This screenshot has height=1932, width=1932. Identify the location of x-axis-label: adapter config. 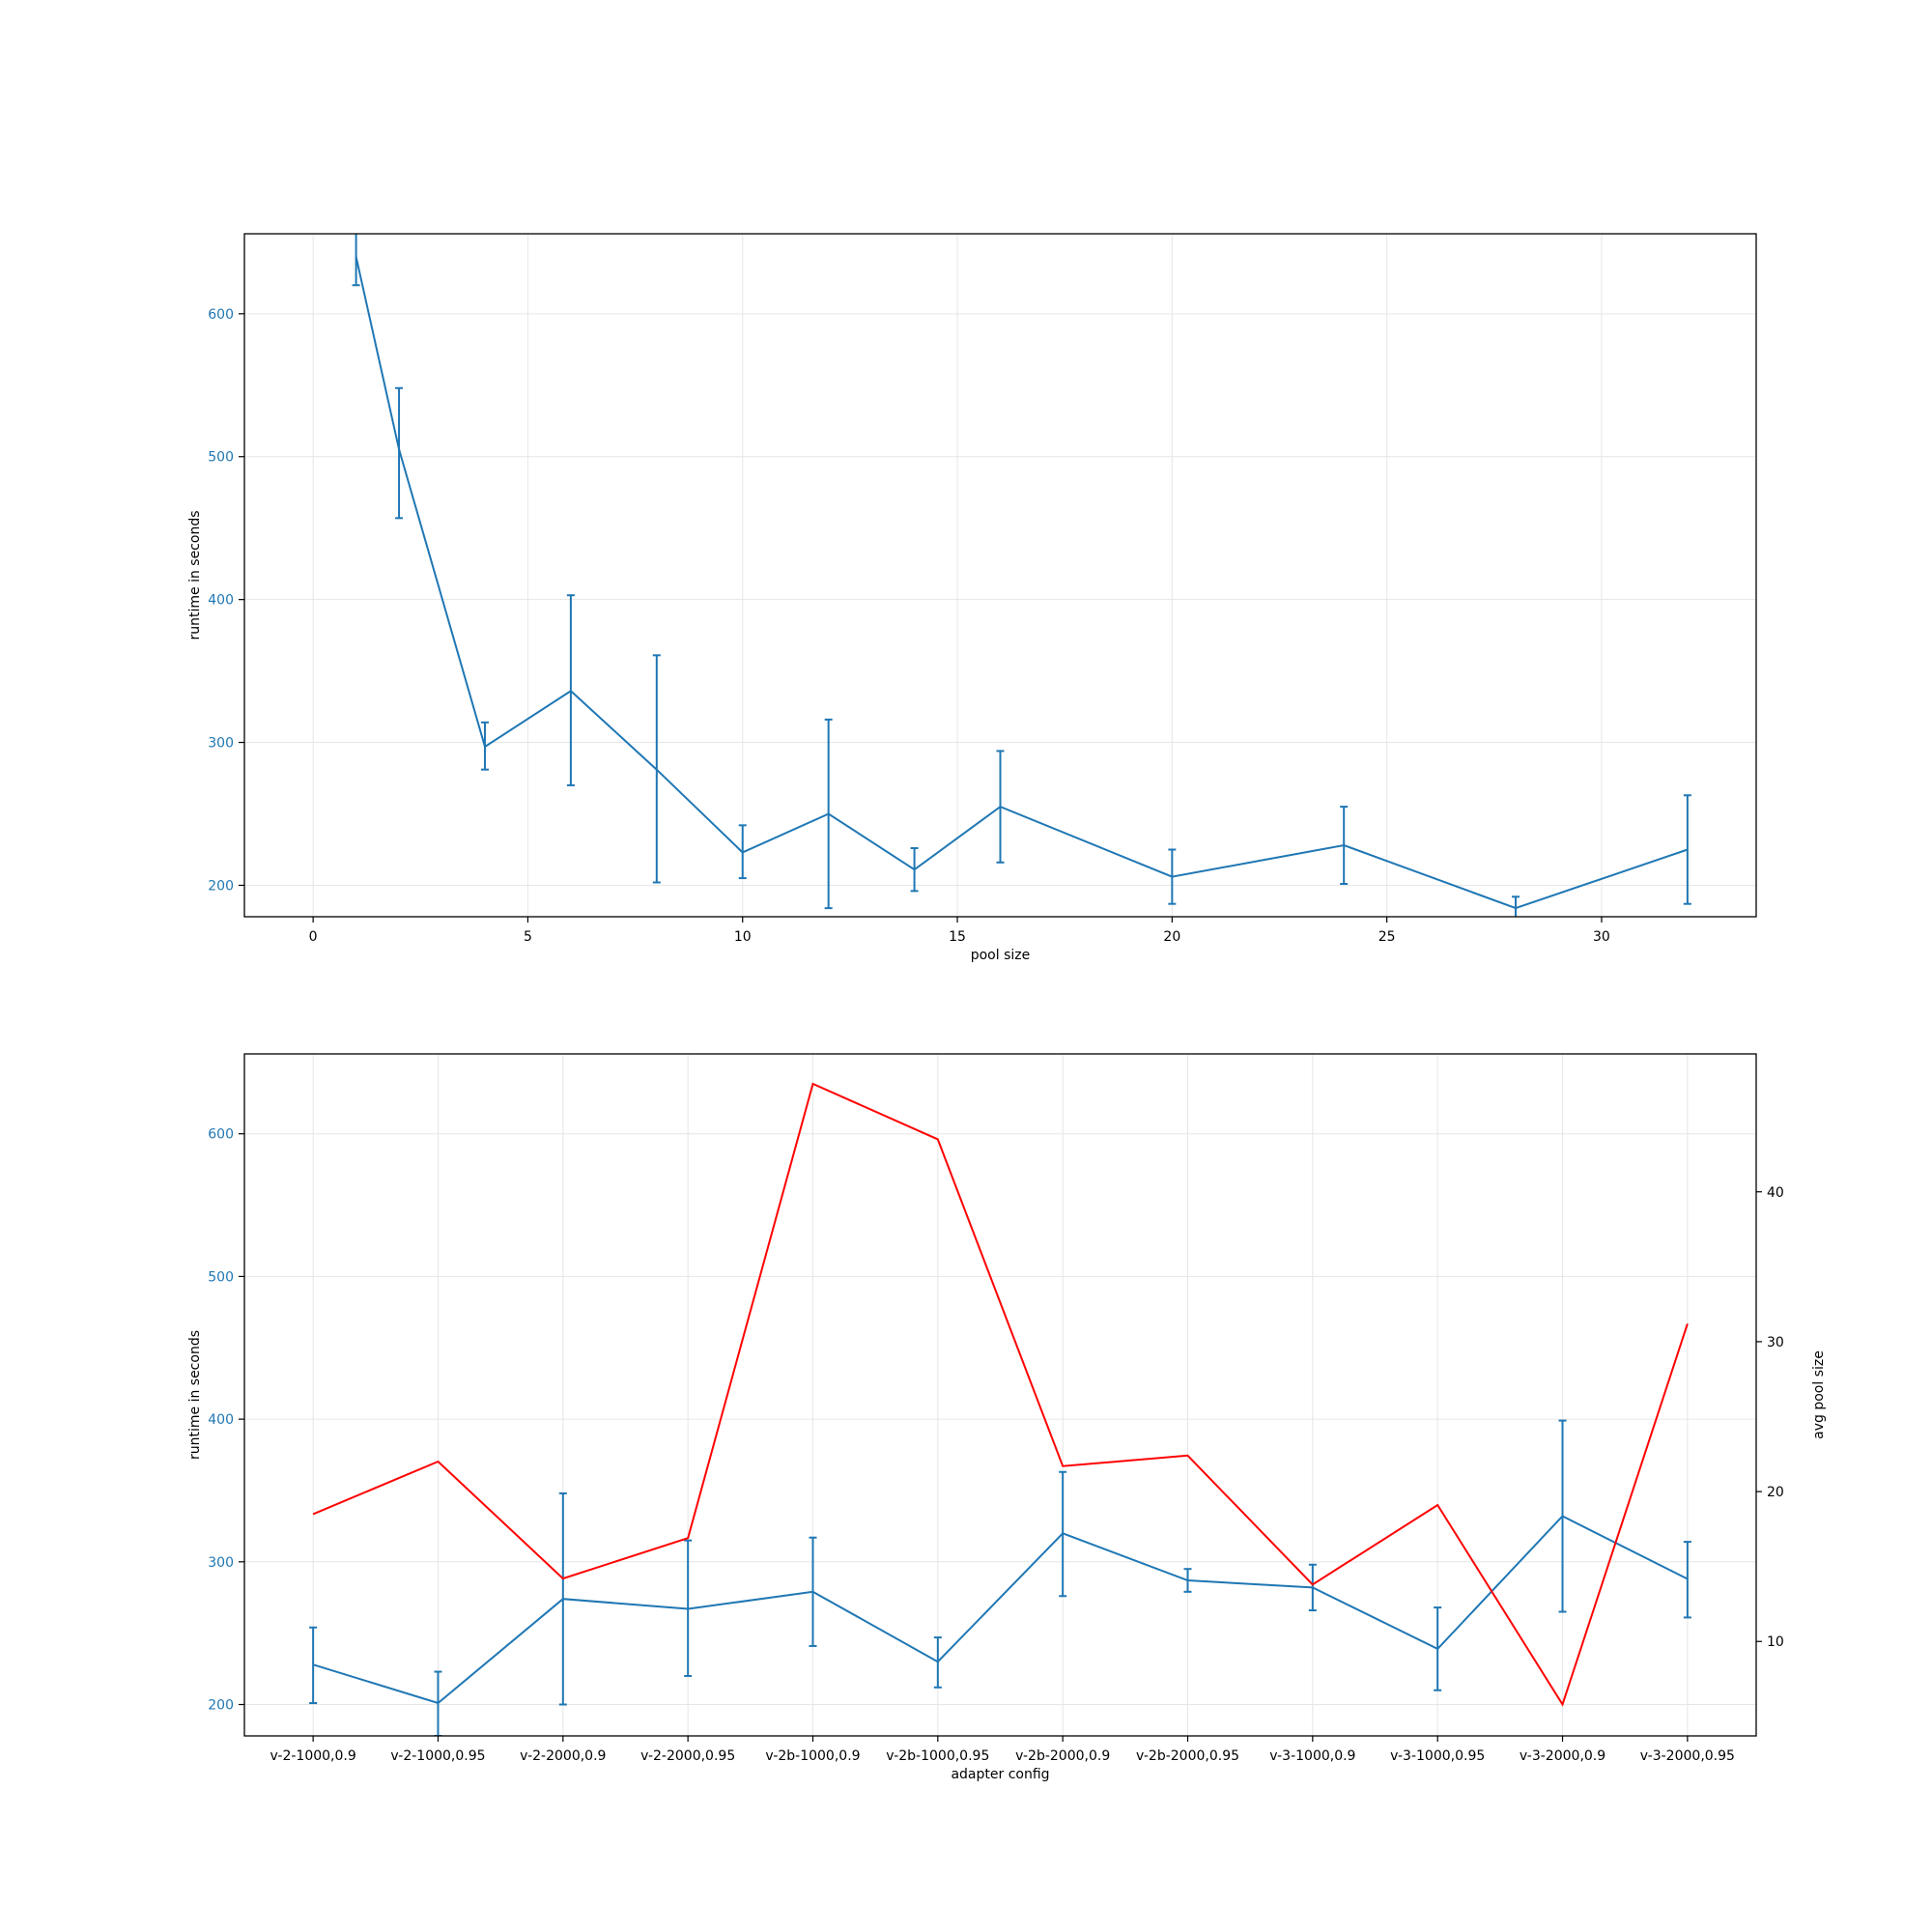
(1000, 1774).